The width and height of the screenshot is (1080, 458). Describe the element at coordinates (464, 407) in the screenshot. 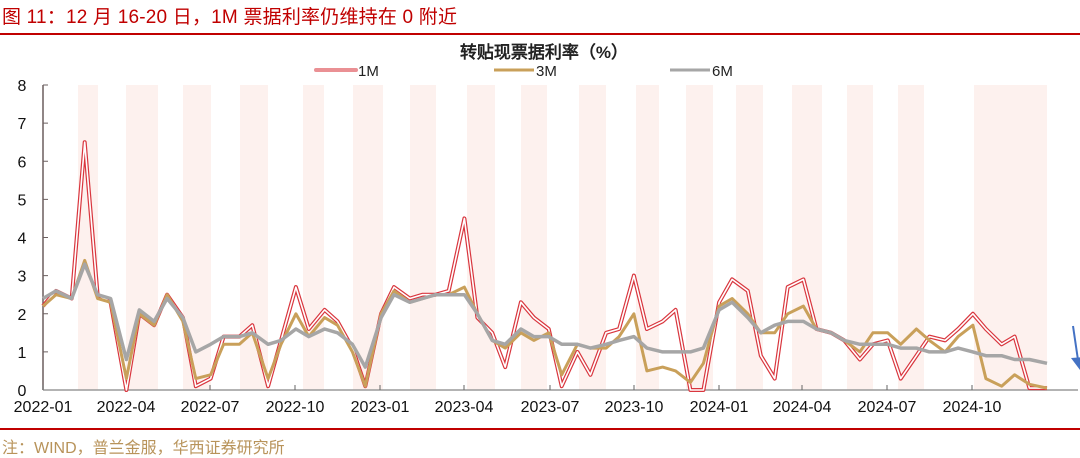

I see `x-tick-label: 2023-04` at that location.